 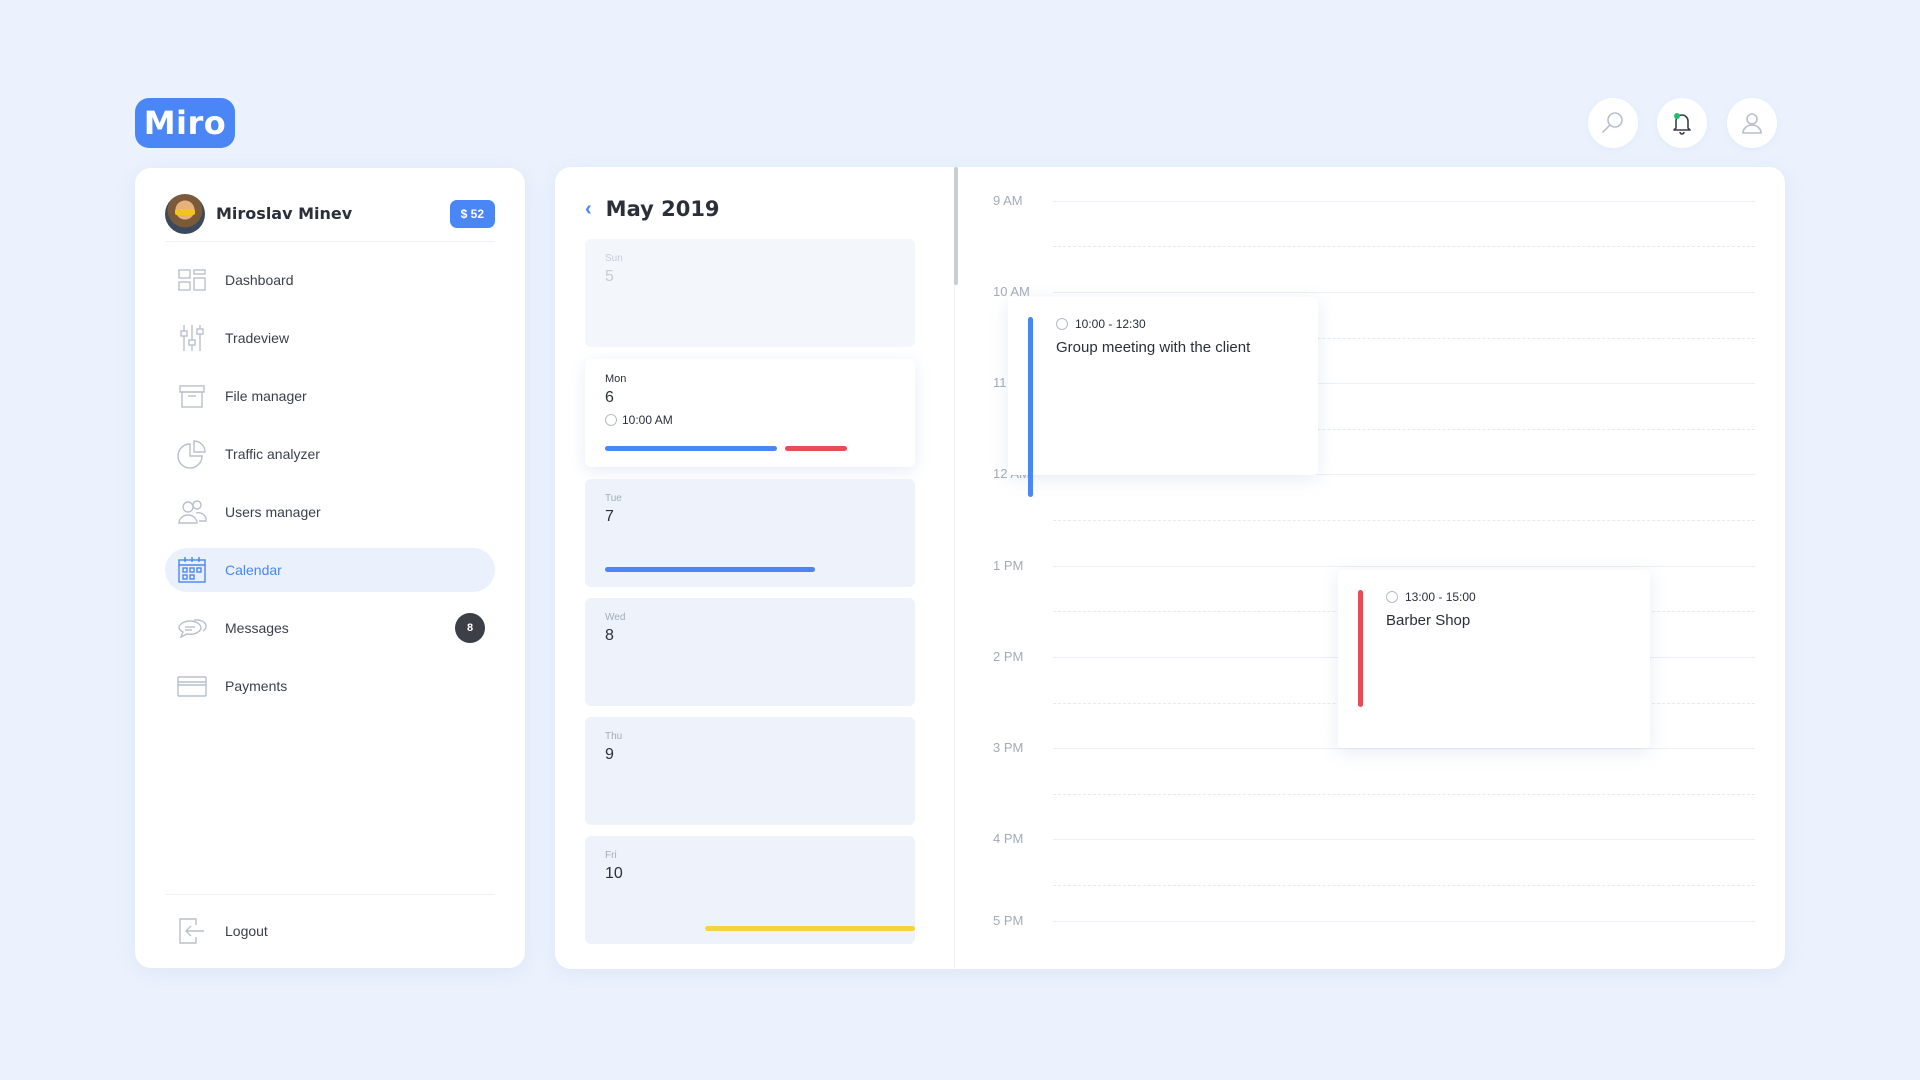 I want to click on day-number: 6, so click(x=609, y=397).